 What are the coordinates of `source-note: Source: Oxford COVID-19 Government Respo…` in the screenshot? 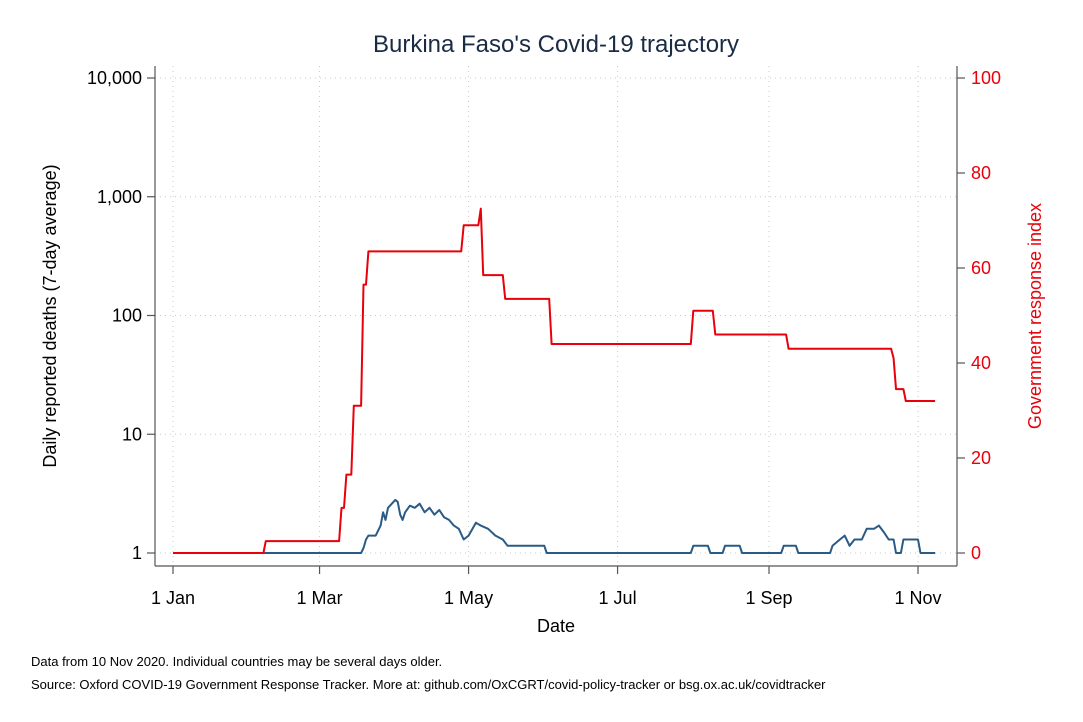 It's located at (428, 684).